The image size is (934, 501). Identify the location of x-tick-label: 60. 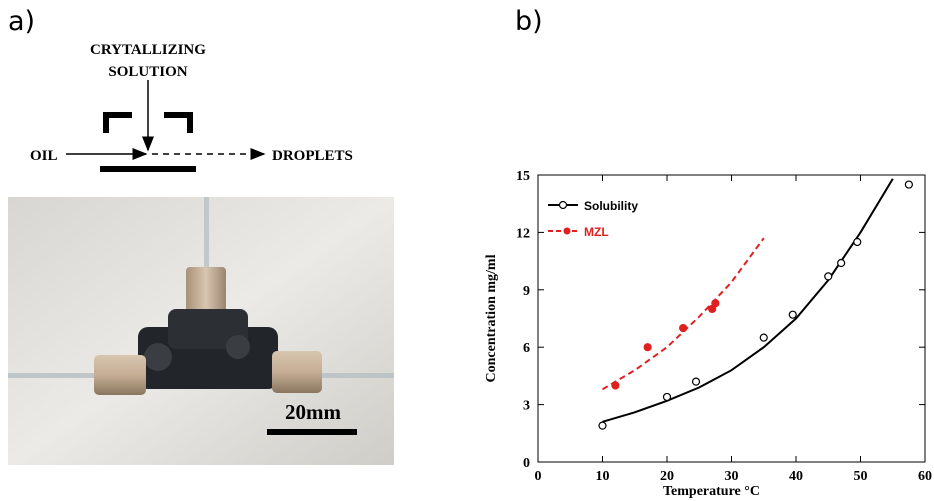
(925, 476).